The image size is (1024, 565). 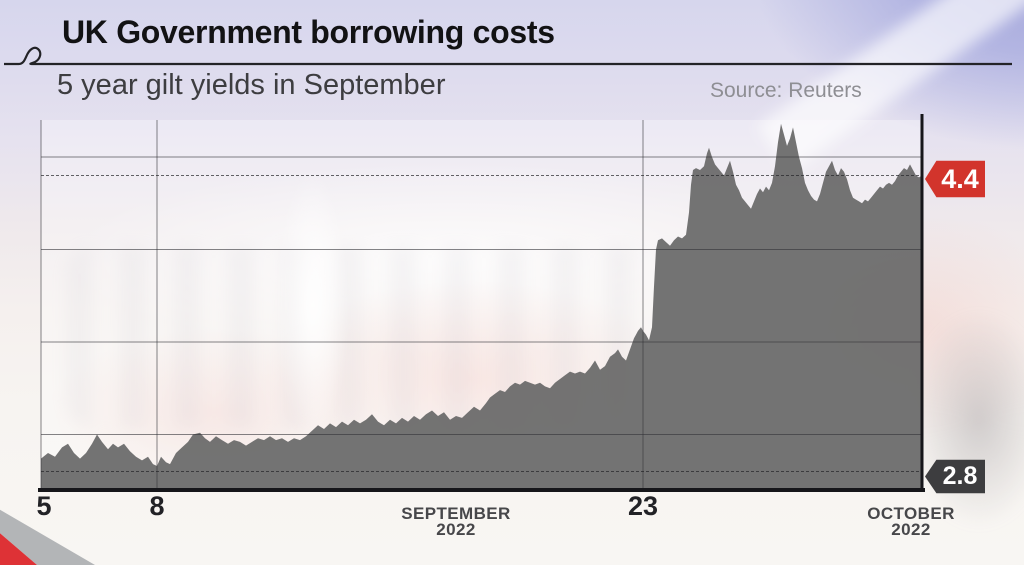 I want to click on page-title: UK Government borrowing costs, so click(x=308, y=32).